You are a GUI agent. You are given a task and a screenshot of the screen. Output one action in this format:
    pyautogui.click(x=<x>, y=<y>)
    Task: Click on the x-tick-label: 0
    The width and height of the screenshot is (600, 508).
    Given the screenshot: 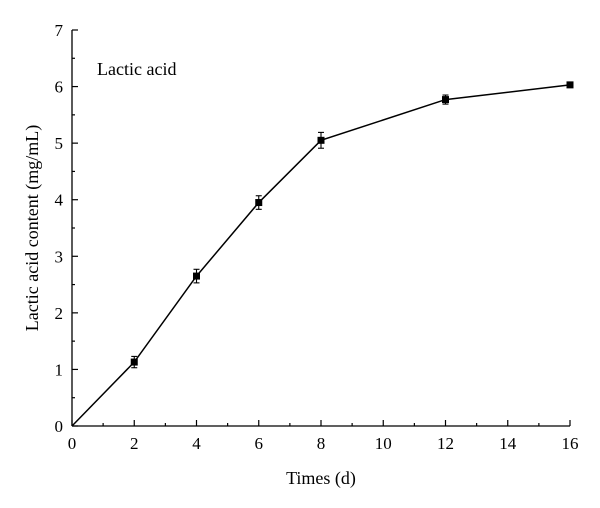 What is the action you would take?
    pyautogui.click(x=72, y=443)
    